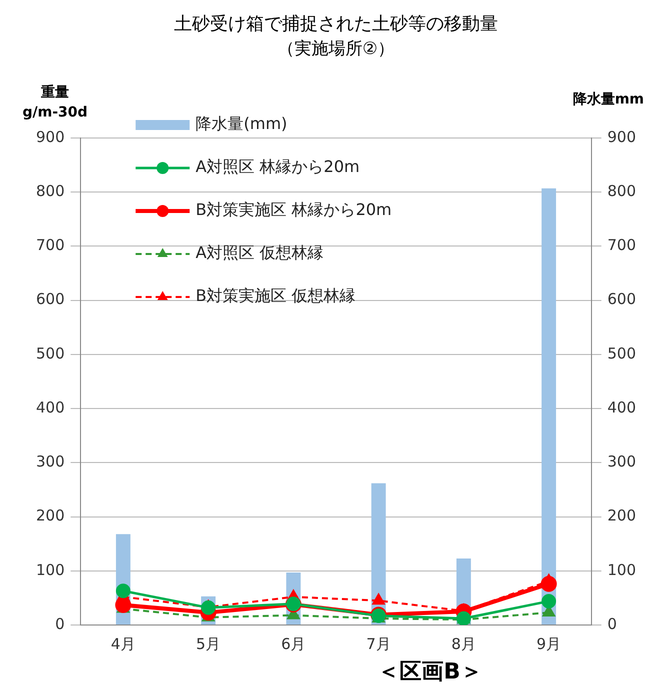 This screenshot has width=647, height=687. What do you see at coordinates (50, 353) in the screenshot?
I see `y-tick-label: 500` at bounding box center [50, 353].